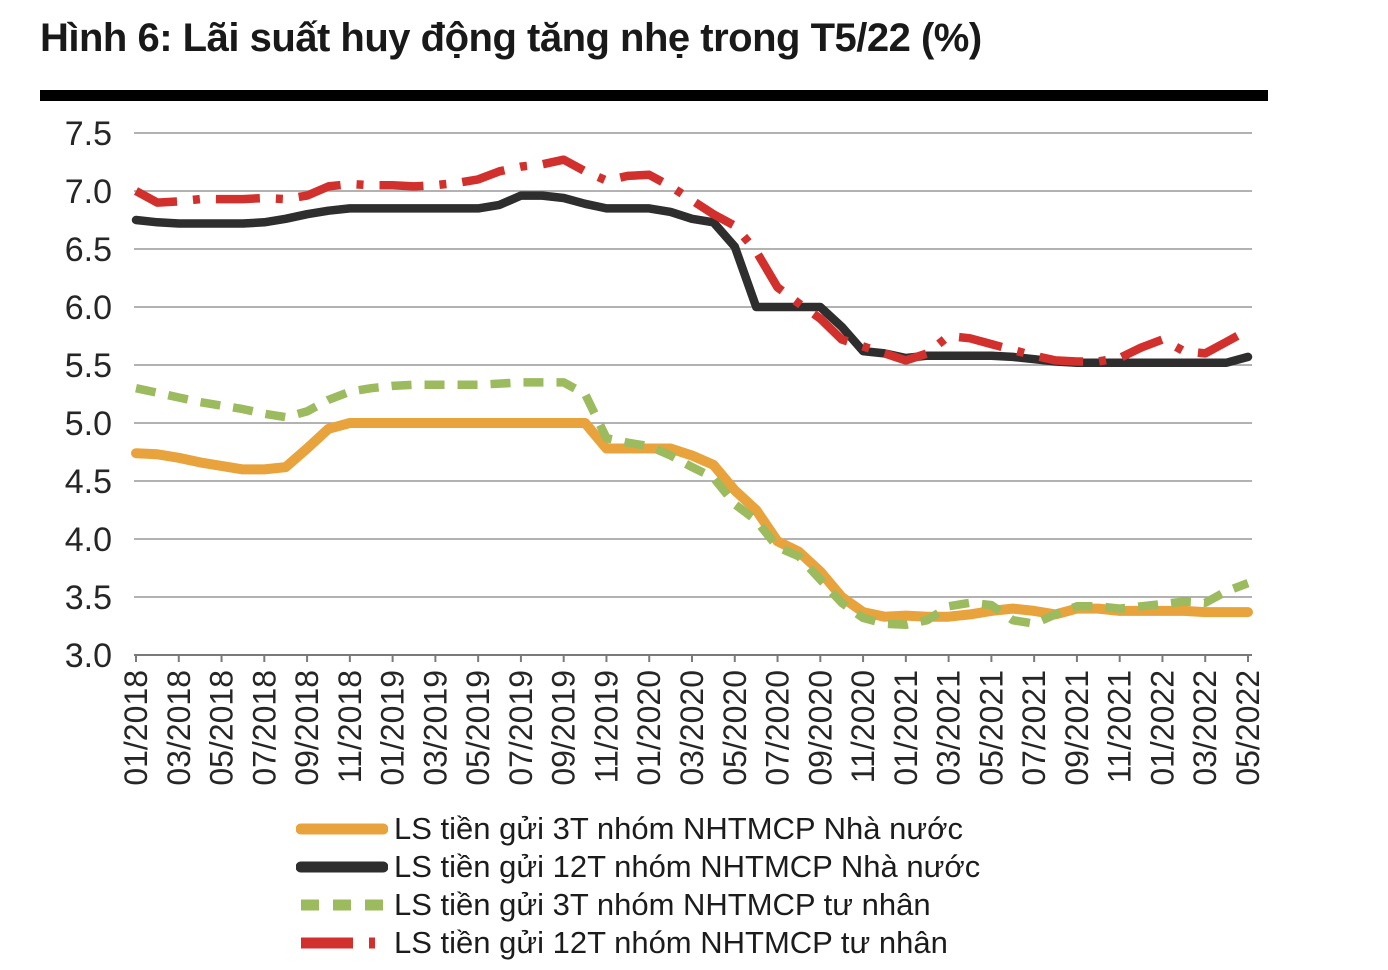 The height and width of the screenshot is (970, 1388). I want to click on legend-item: LS tiền gửi 3T nhóm NHTMCP Nhà nước, so click(638, 829).